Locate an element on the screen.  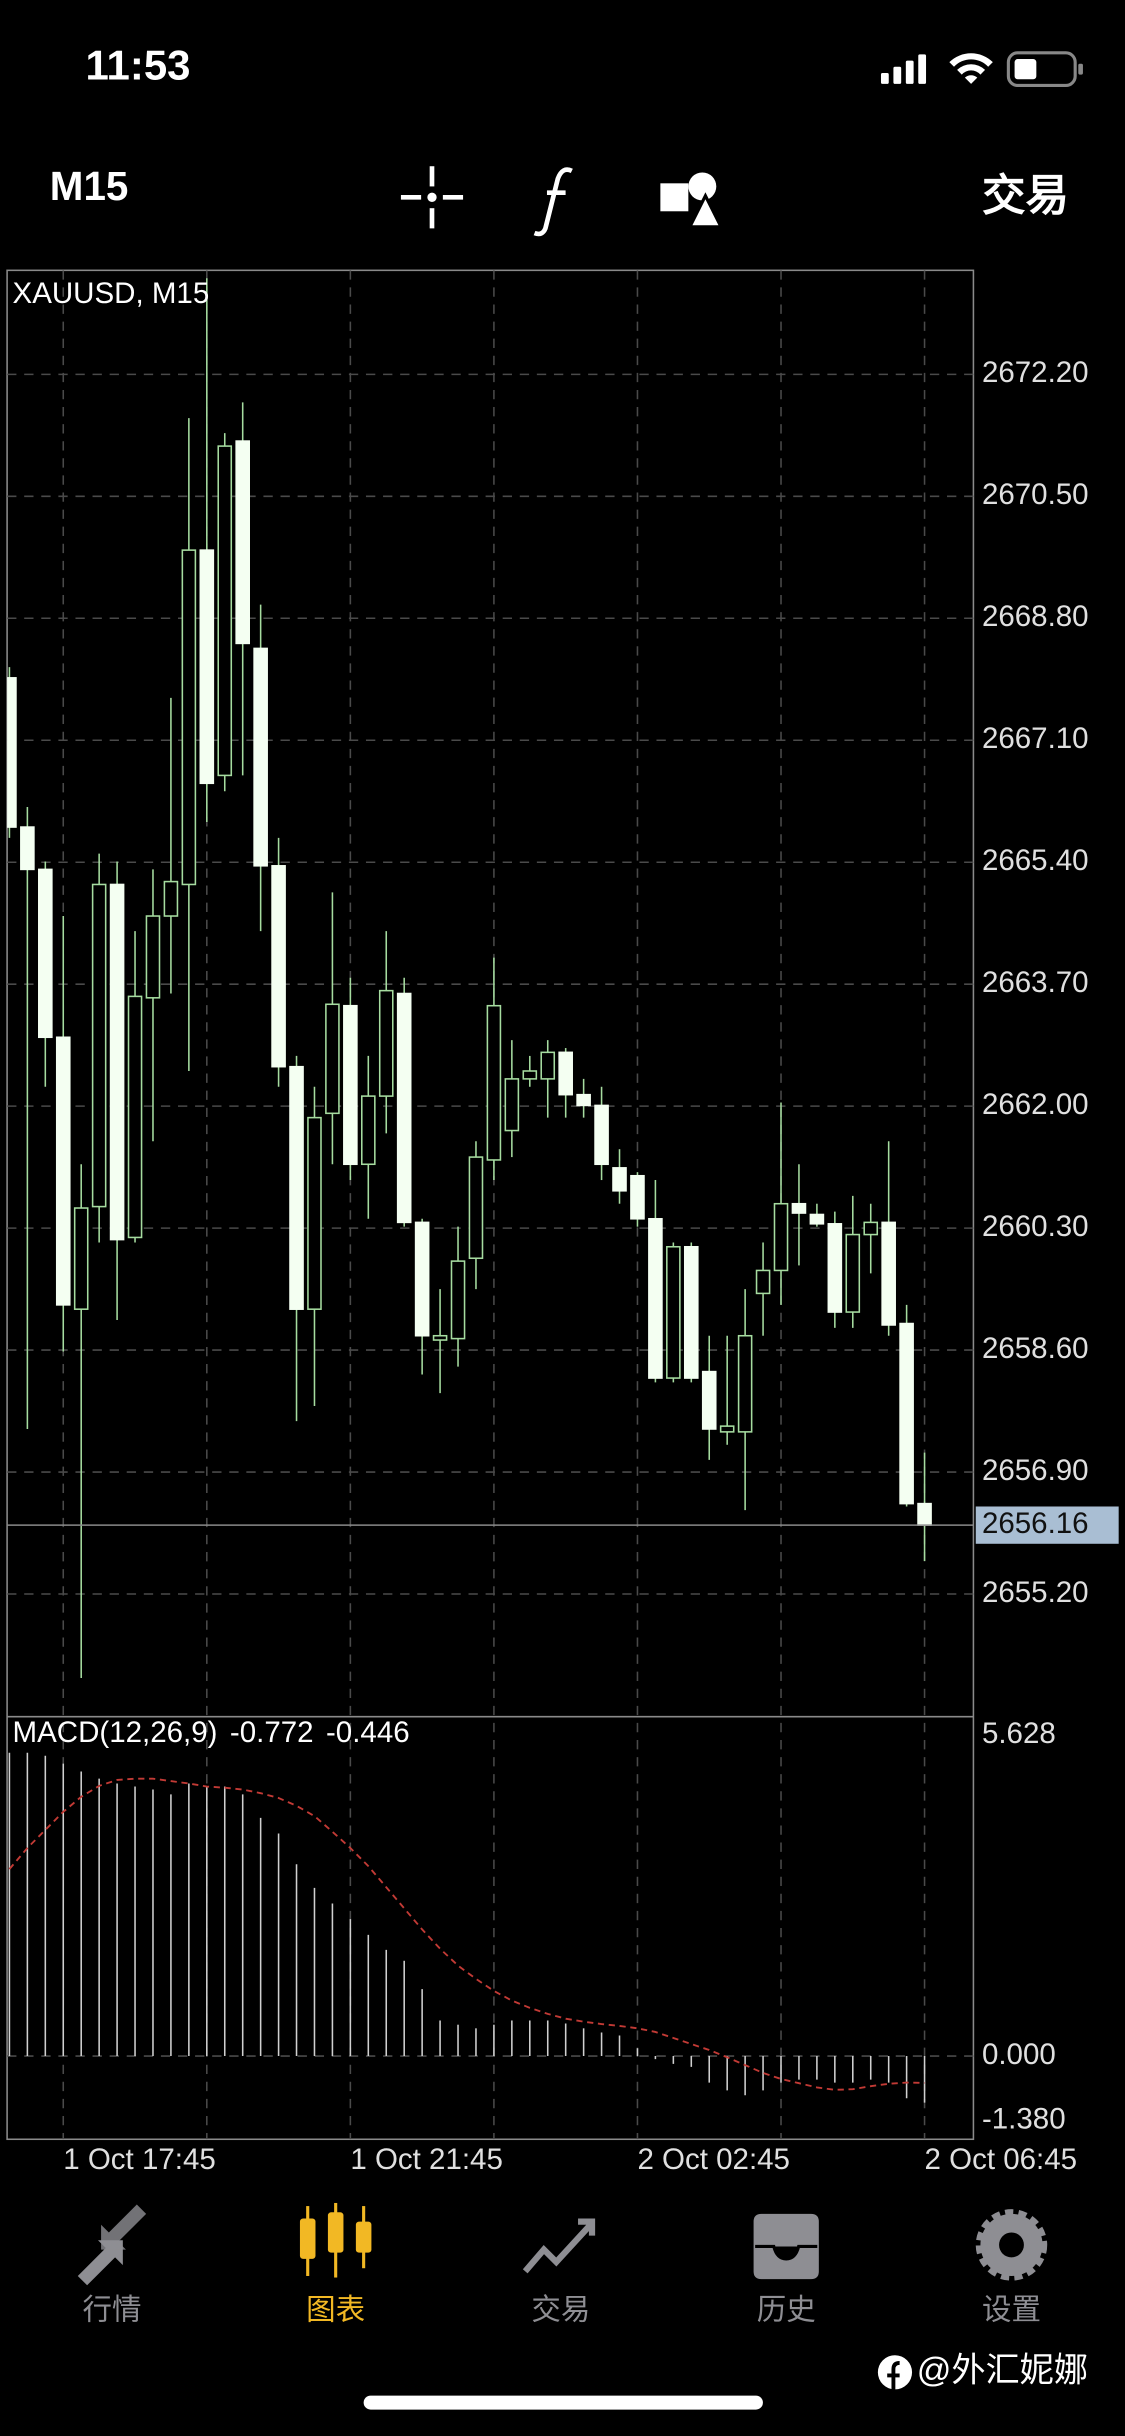
y-tick-label: 2672.20 is located at coordinates (1035, 372).